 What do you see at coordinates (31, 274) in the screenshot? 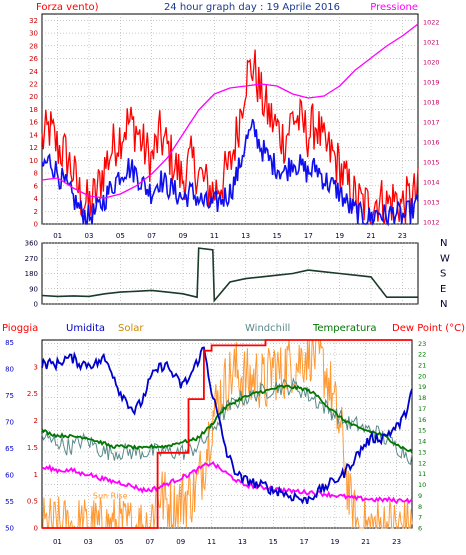
I see `y-tick-label: 180` at bounding box center [31, 274].